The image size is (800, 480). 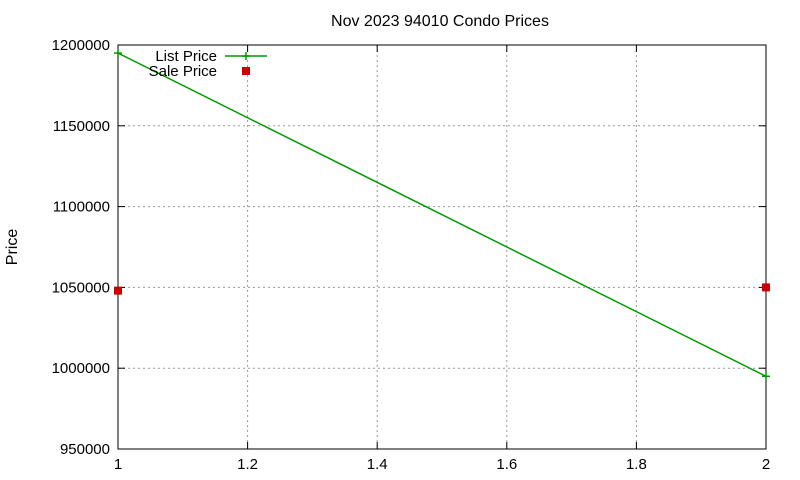 I want to click on chart-title: Nov 2023 94010 Condo Prices, so click(x=440, y=21).